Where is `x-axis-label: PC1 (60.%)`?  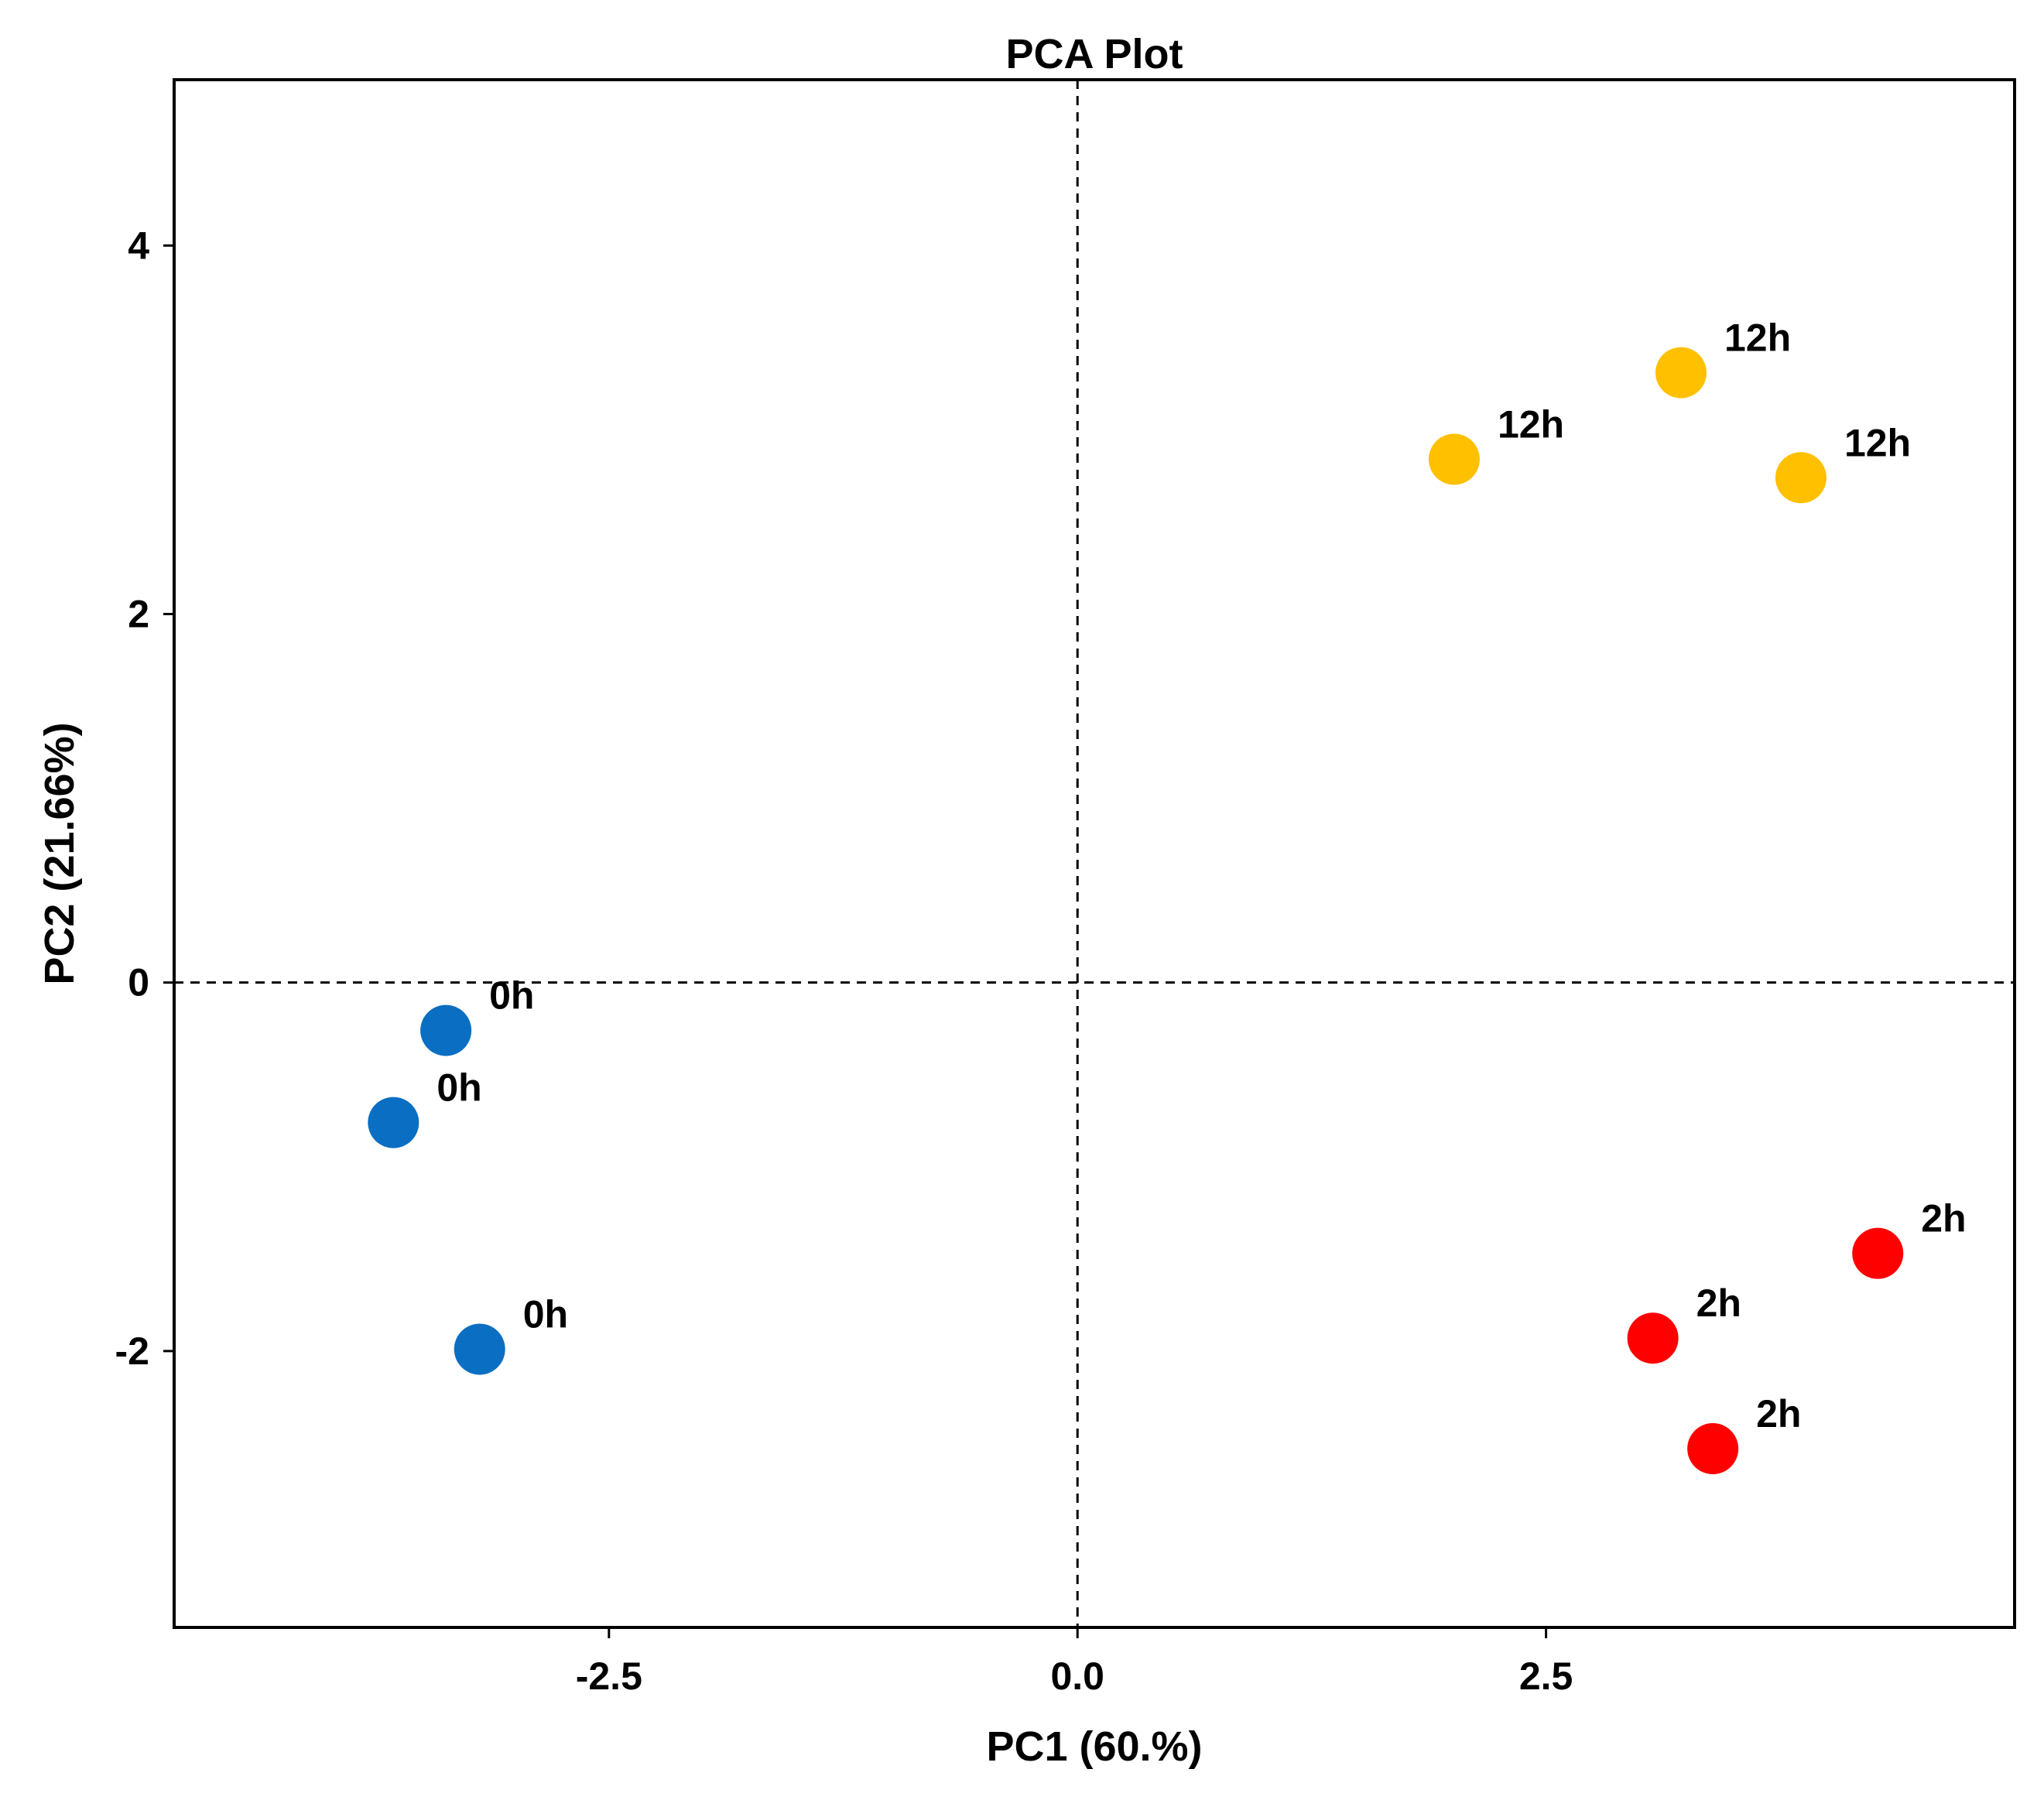 x-axis-label: PC1 (60.%) is located at coordinates (1094, 1746).